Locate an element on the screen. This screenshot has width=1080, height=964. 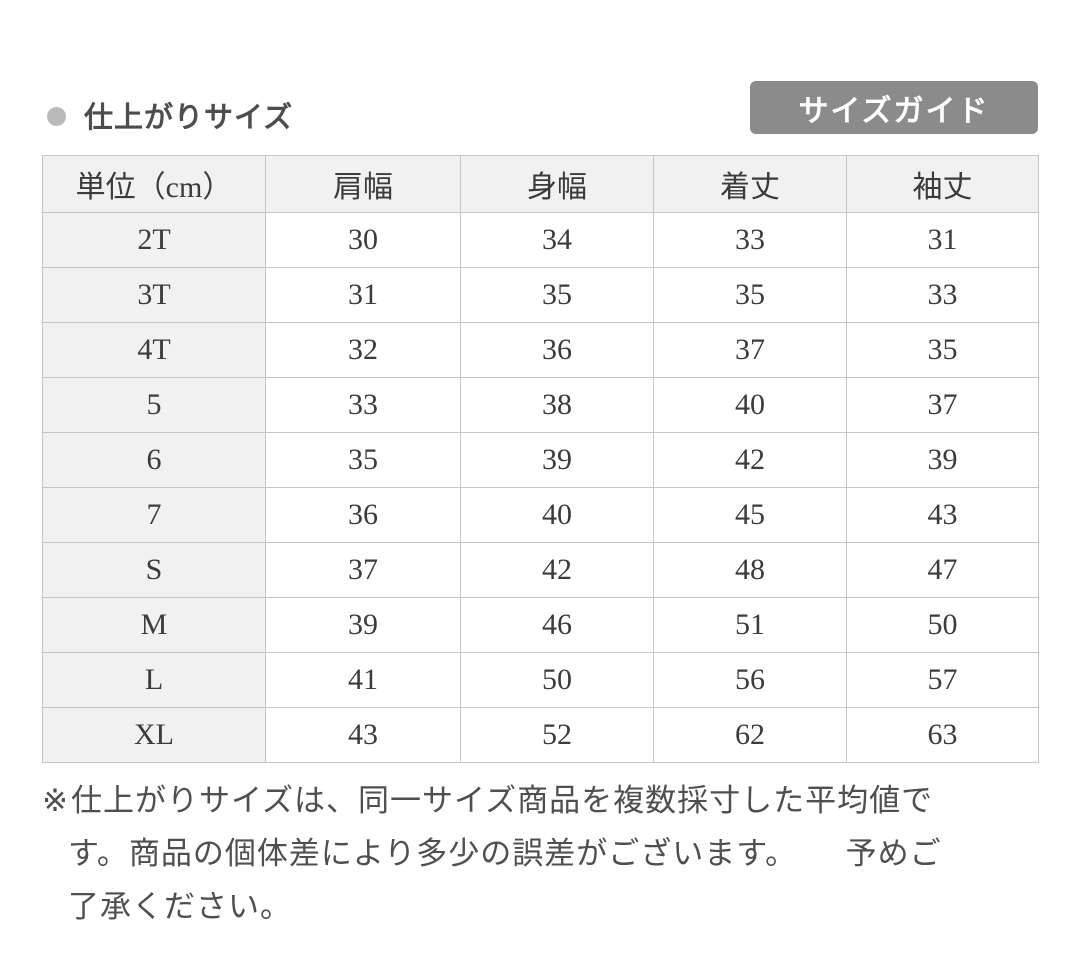
size-label: 6 is located at coordinates (154, 460).